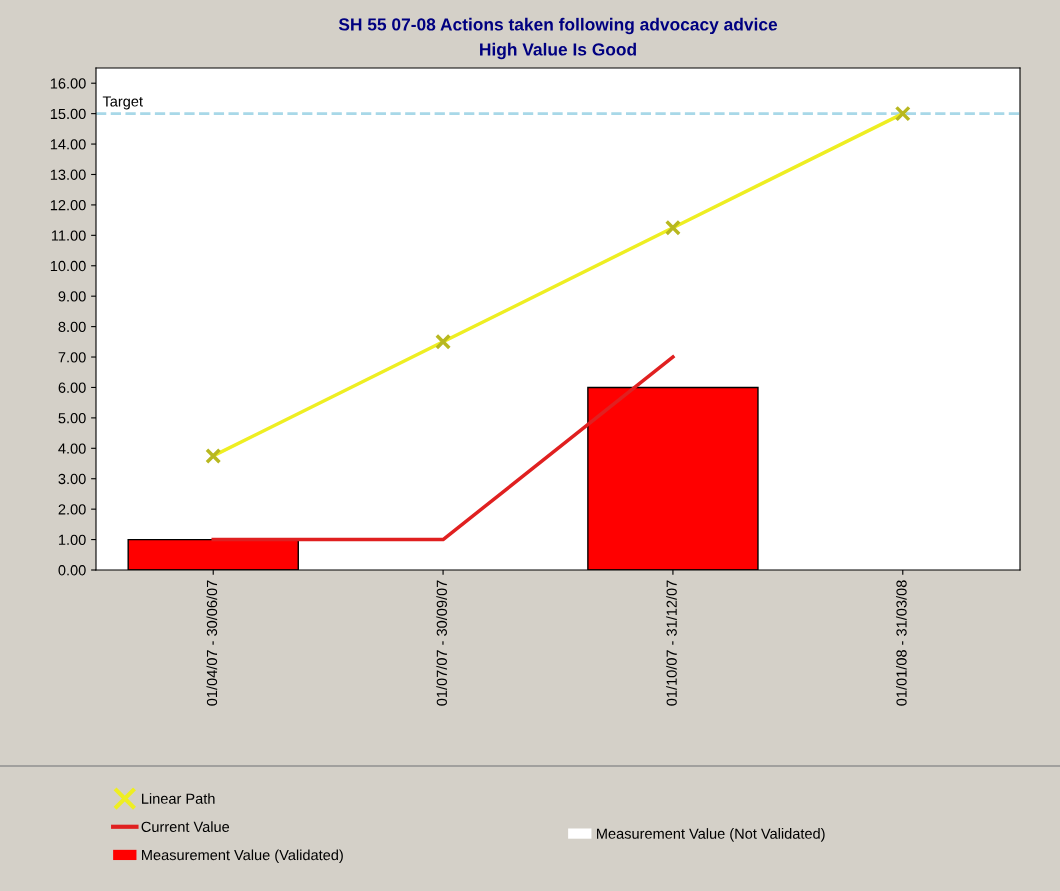 This screenshot has height=891, width=1060. I want to click on y-tick-label: 8.00, so click(72, 327).